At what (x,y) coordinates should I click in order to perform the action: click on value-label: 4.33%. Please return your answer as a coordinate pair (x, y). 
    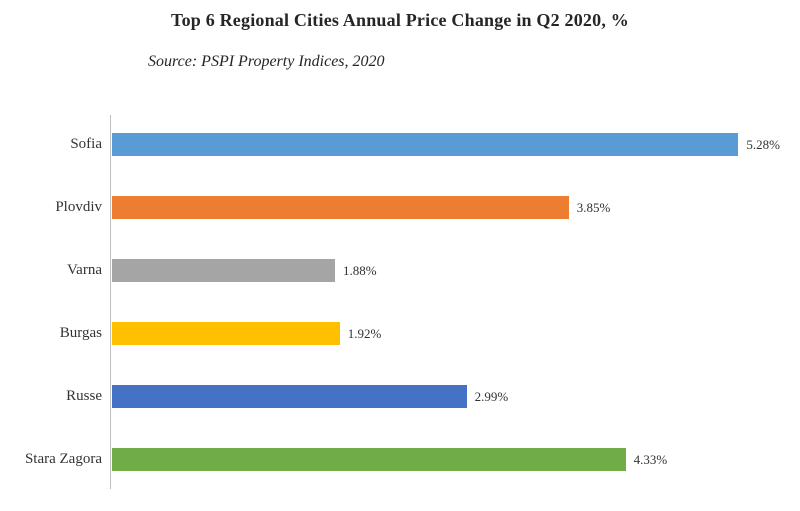
    Looking at the image, I should click on (650, 459).